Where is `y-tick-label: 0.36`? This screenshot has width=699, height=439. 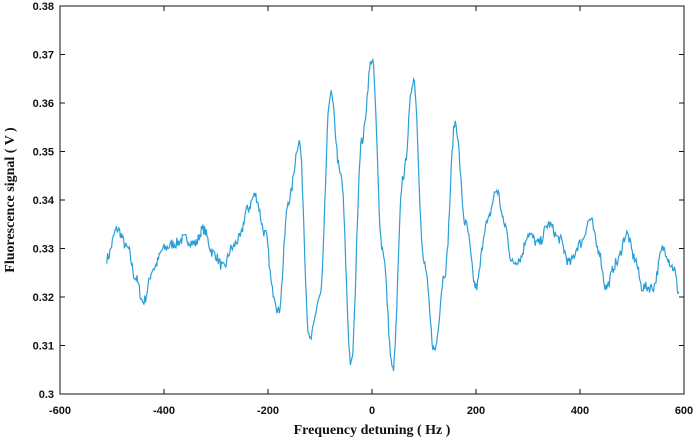 y-tick-label: 0.36 is located at coordinates (43, 104).